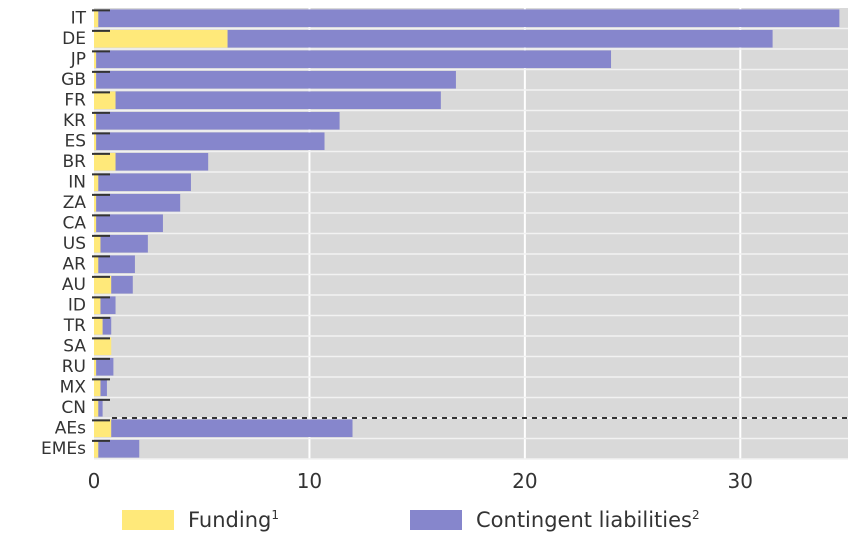  What do you see at coordinates (105, 161) in the screenshot?
I see `bar-funding-br` at bounding box center [105, 161].